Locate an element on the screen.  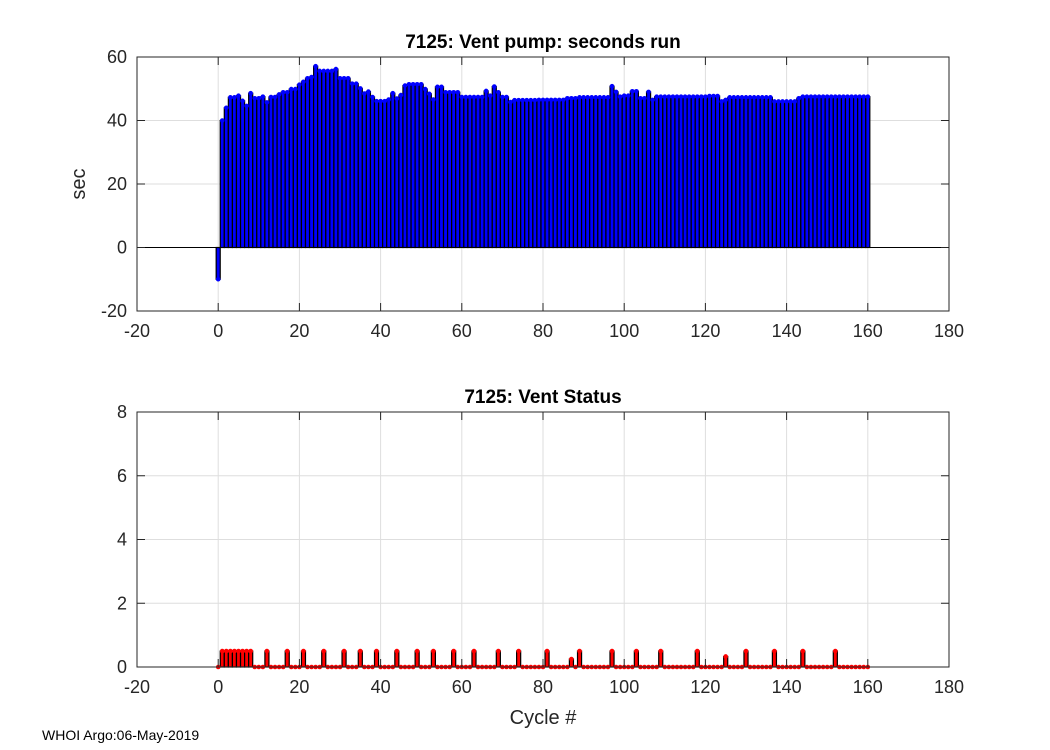
x-axis-label: Cycle # is located at coordinates (544, 718).